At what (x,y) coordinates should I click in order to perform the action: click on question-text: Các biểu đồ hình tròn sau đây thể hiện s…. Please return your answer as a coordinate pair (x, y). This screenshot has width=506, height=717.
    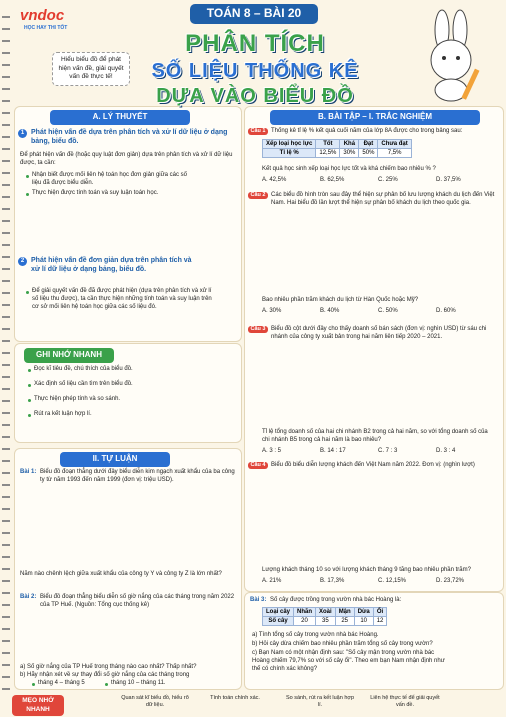
    Looking at the image, I should click on (383, 199).